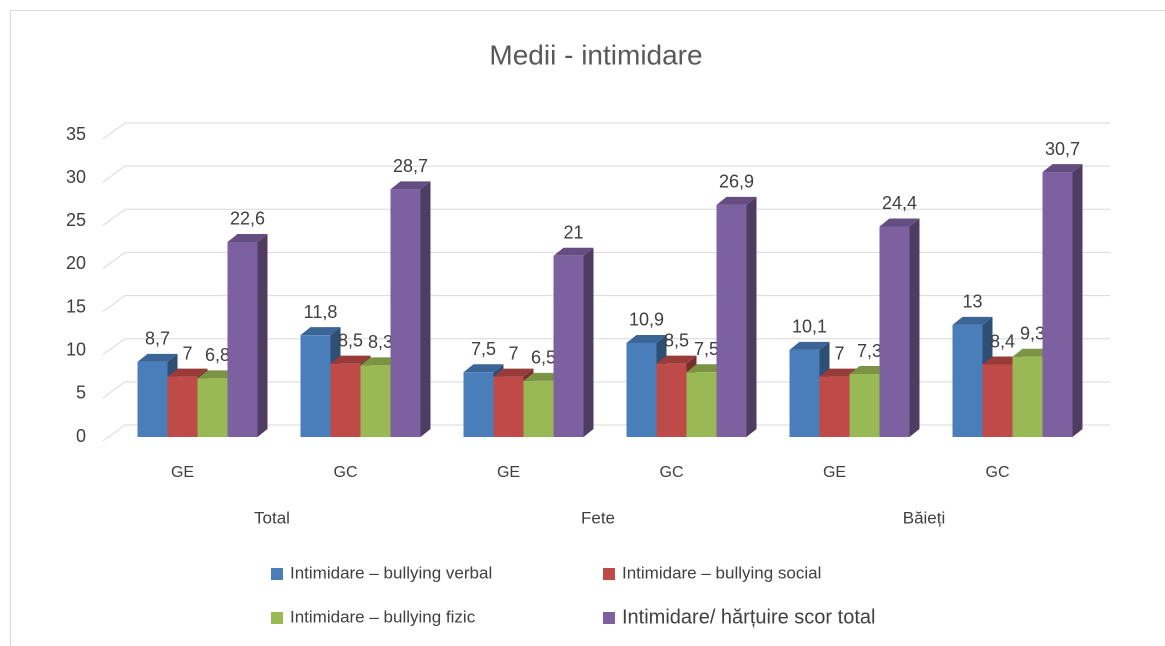  What do you see at coordinates (1002, 341) in the screenshot?
I see `data-label: 8,4` at bounding box center [1002, 341].